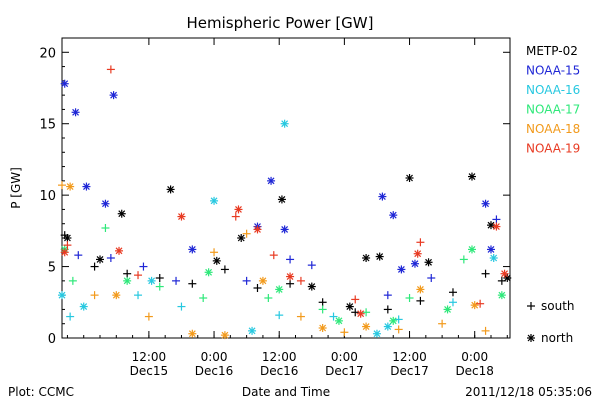 The image size is (600, 400). I want to click on legend-entry: NOAA-18, so click(553, 129).